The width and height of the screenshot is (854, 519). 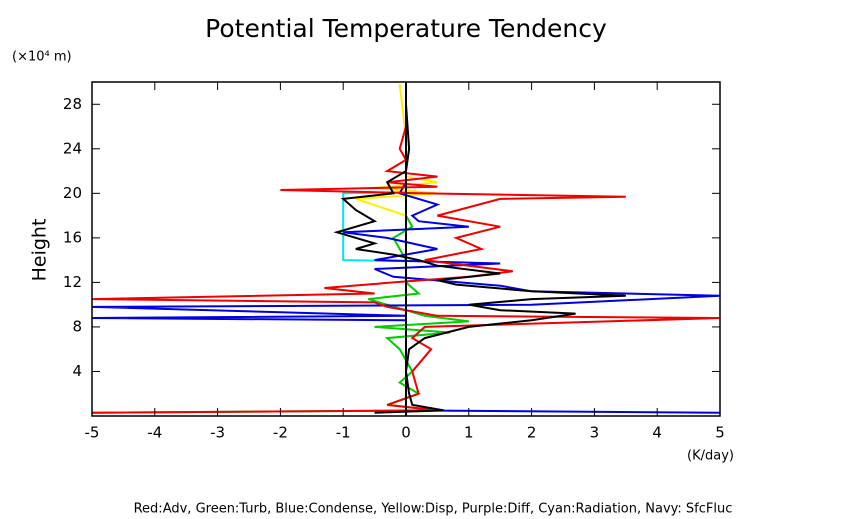 I want to click on y-axis-label: Height, so click(x=40, y=250).